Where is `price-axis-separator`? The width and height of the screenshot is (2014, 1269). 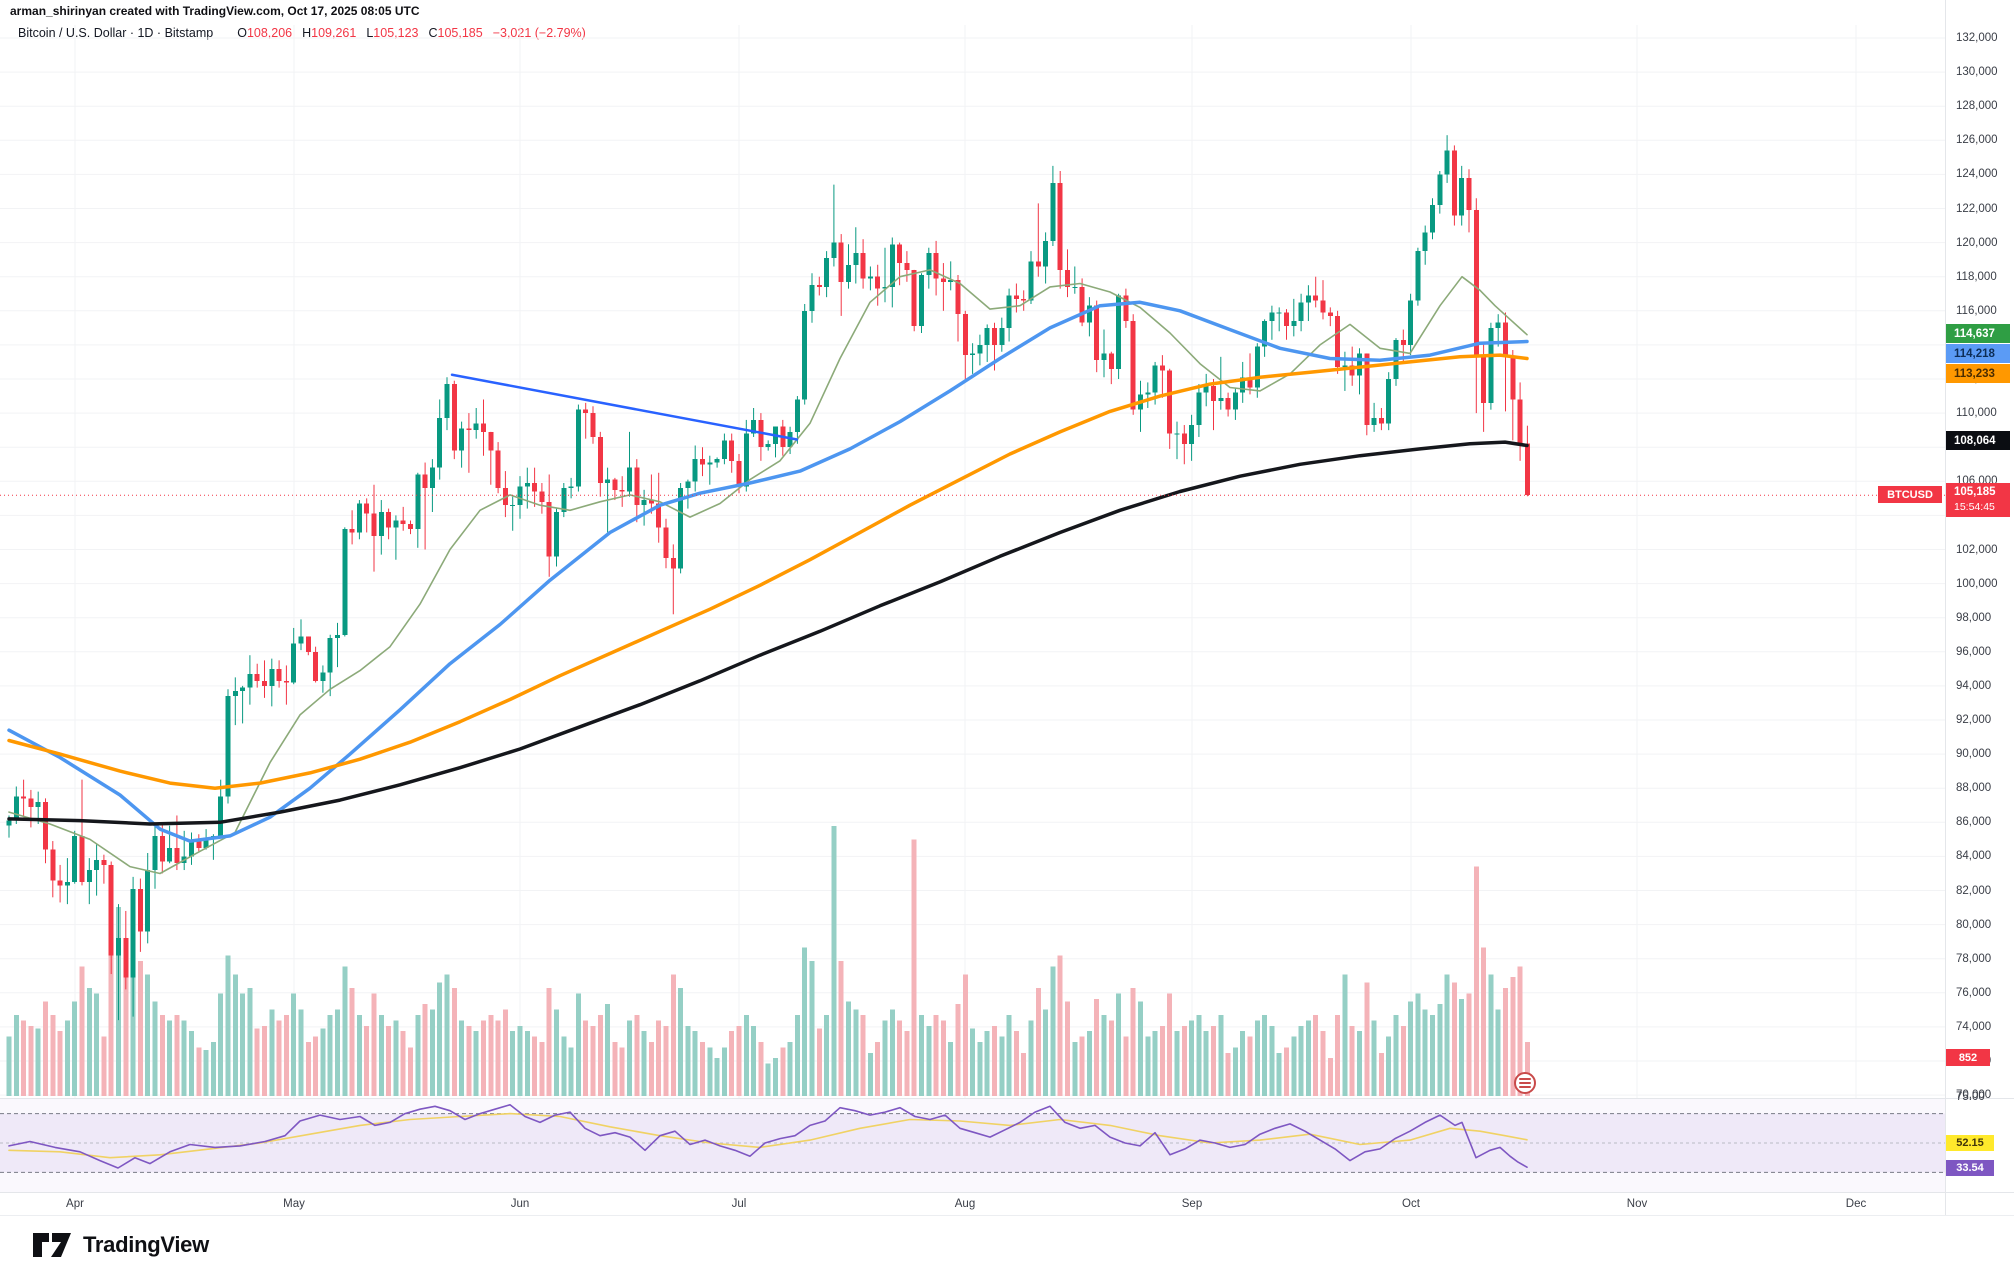 price-axis-separator is located at coordinates (1945, 607).